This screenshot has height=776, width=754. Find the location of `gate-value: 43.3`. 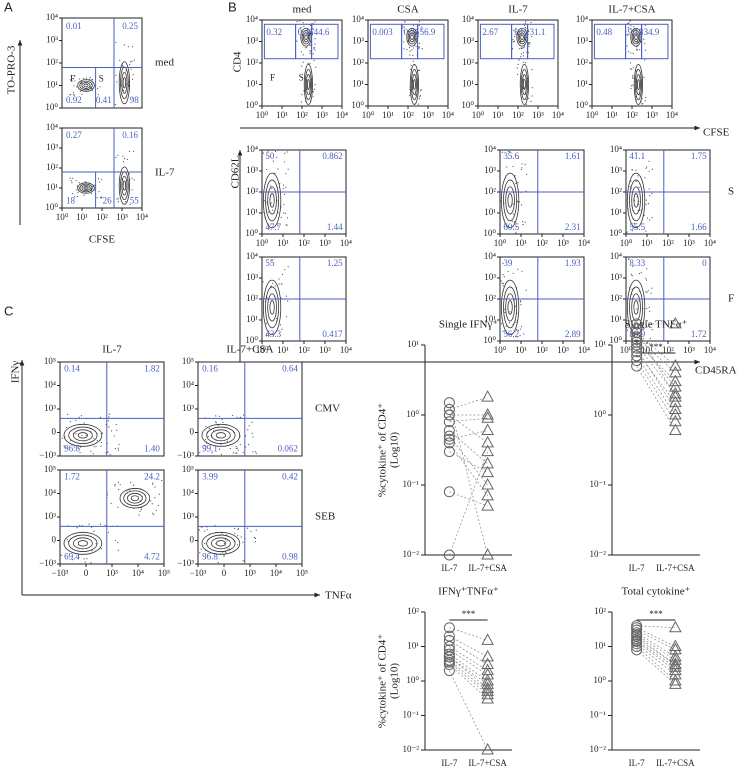

gate-value: 43.3 is located at coordinates (273, 334).